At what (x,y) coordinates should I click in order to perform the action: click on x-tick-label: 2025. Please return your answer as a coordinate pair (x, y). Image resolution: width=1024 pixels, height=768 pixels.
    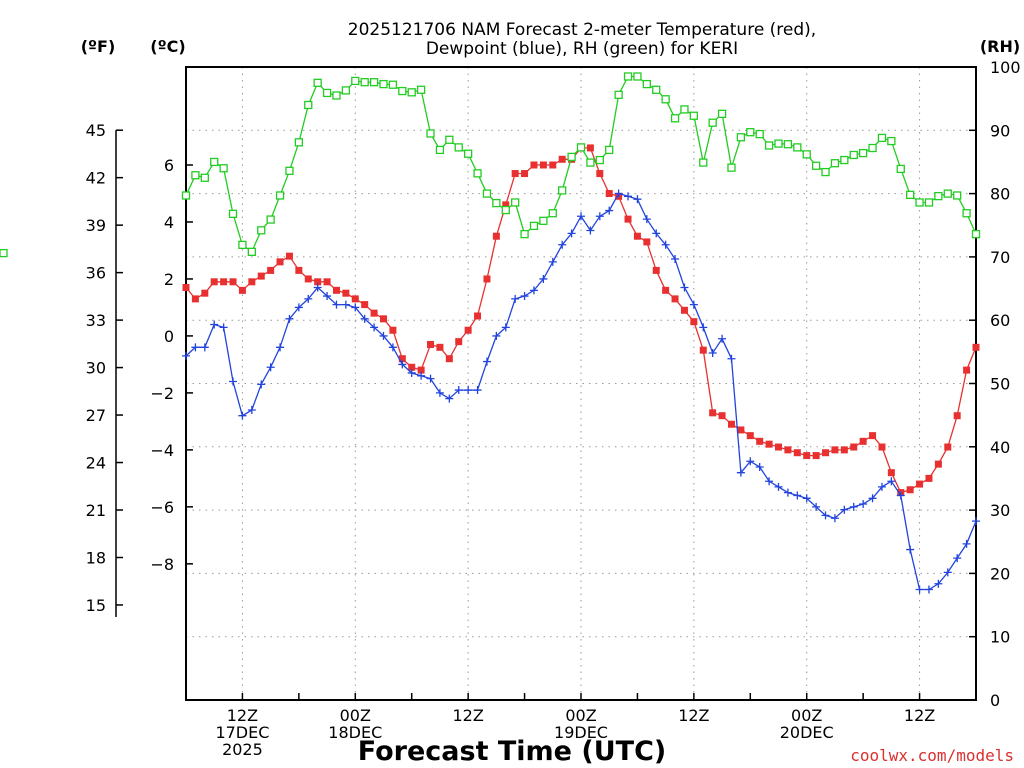
    Looking at the image, I should click on (242, 749).